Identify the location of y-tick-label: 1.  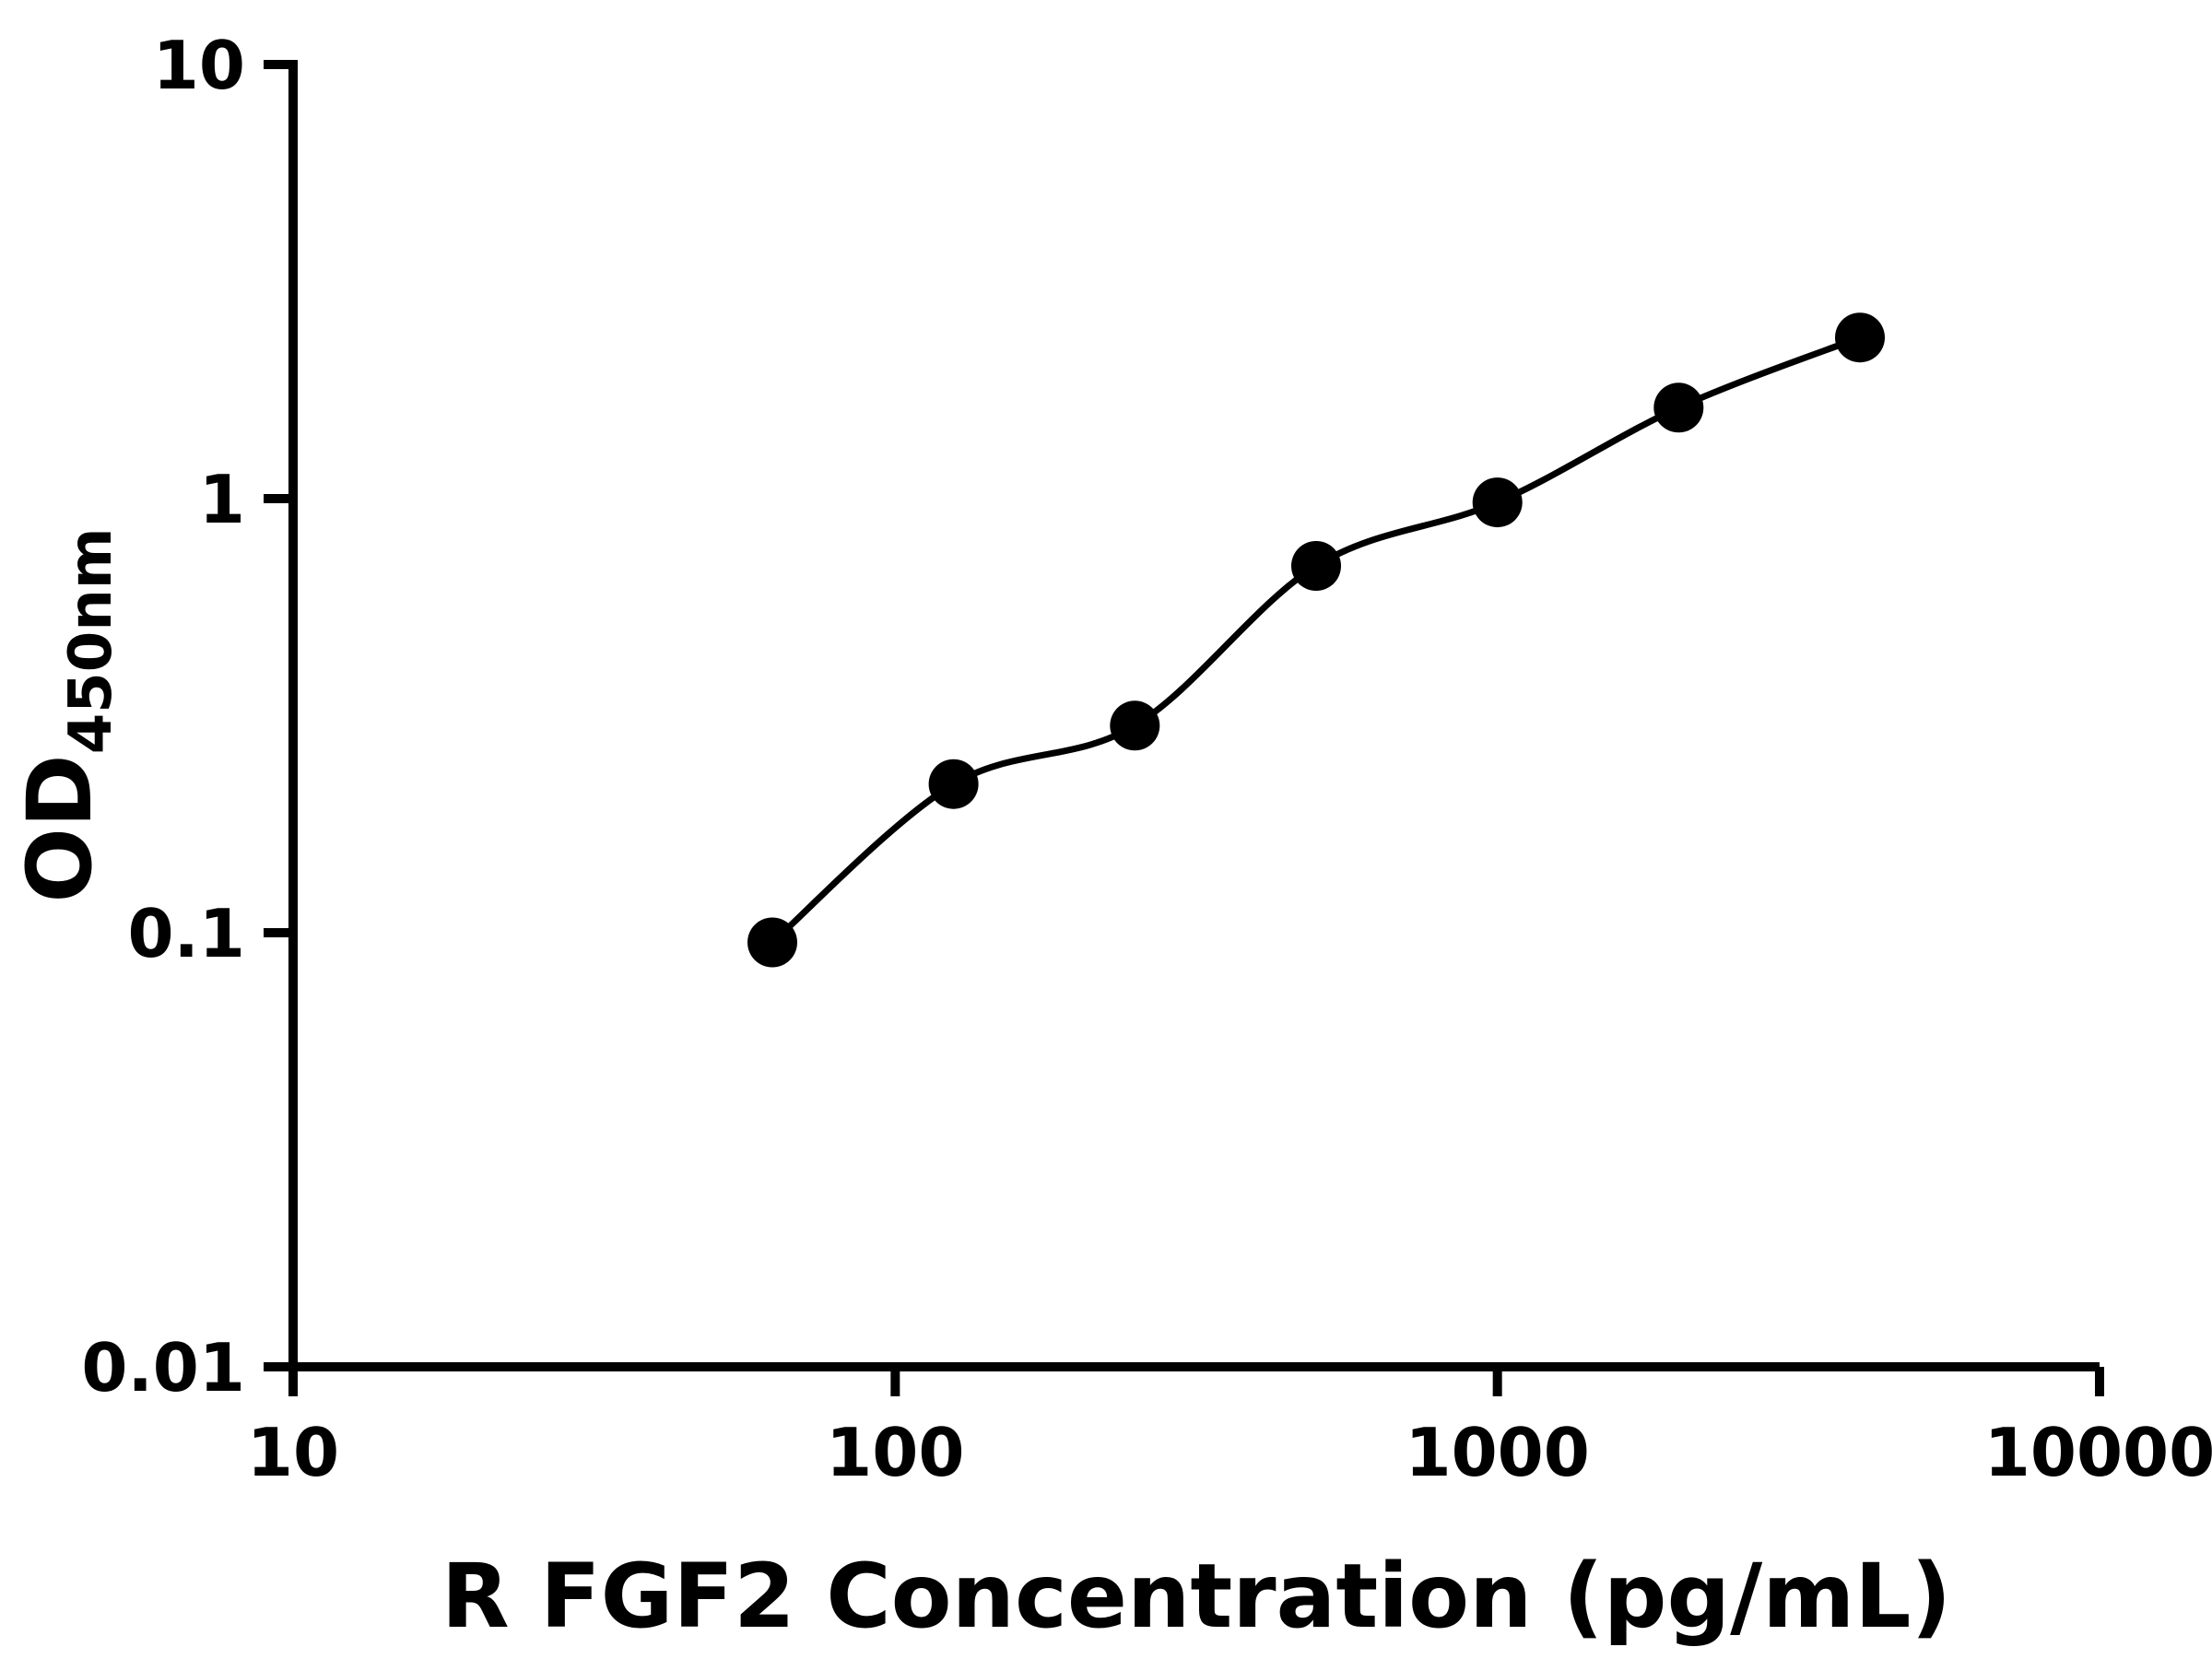
(222, 499).